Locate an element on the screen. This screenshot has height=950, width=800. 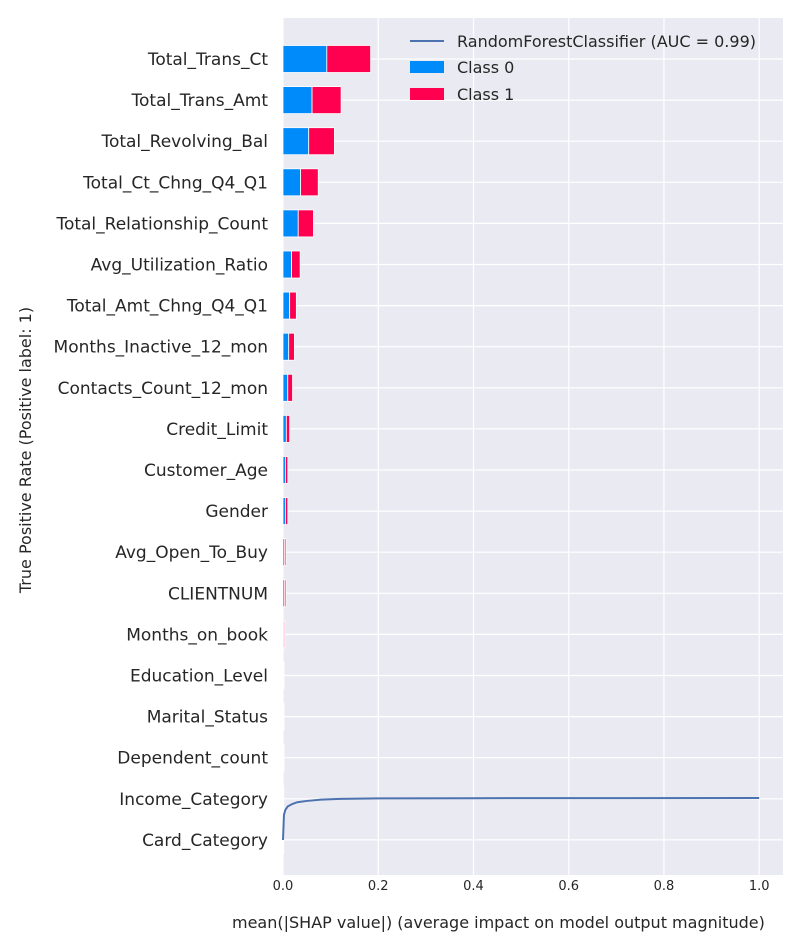
feature-label: Avg_Open_To_Buy is located at coordinates (191, 553).